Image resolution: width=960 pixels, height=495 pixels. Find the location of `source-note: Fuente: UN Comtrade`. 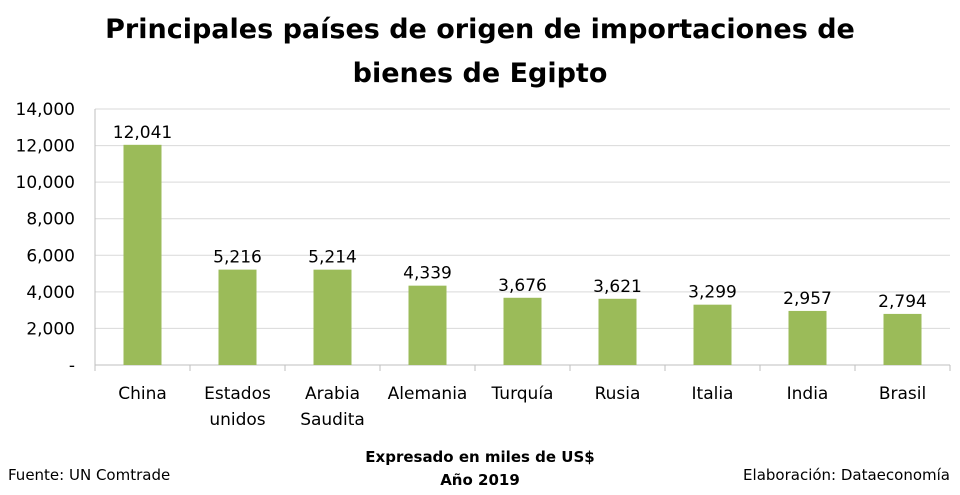

source-note: Fuente: UN Comtrade is located at coordinates (89, 475).